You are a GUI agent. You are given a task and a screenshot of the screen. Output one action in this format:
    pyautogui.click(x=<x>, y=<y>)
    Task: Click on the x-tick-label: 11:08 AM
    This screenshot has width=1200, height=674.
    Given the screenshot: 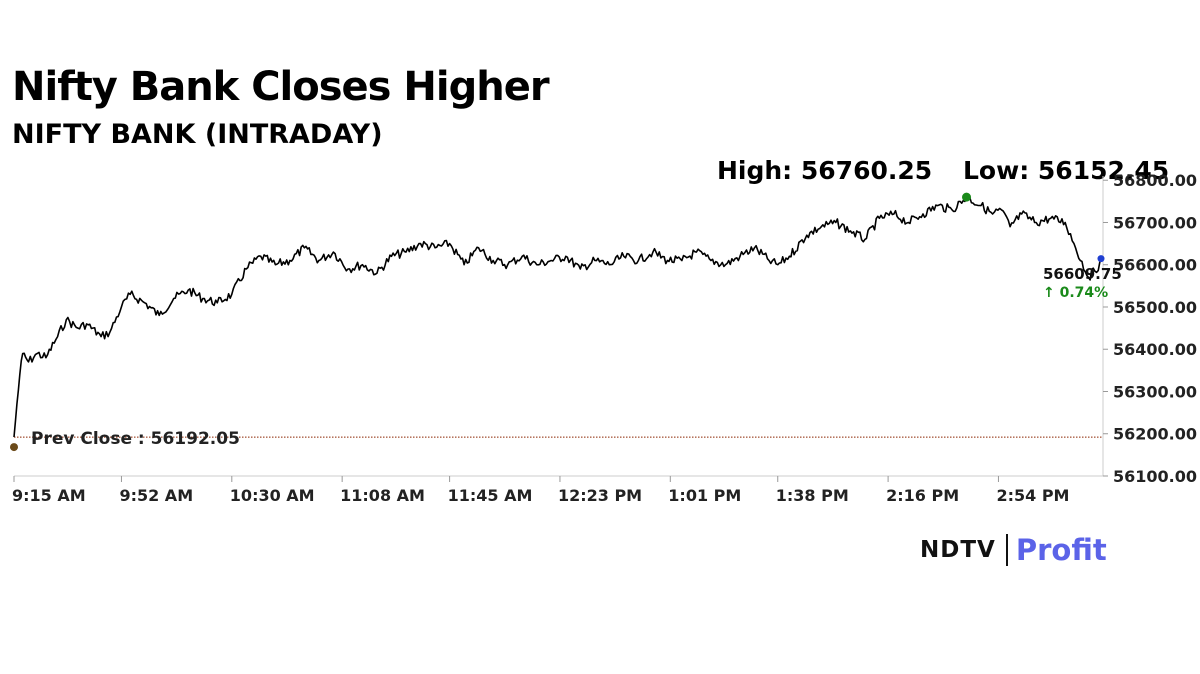 What is the action you would take?
    pyautogui.click(x=382, y=495)
    